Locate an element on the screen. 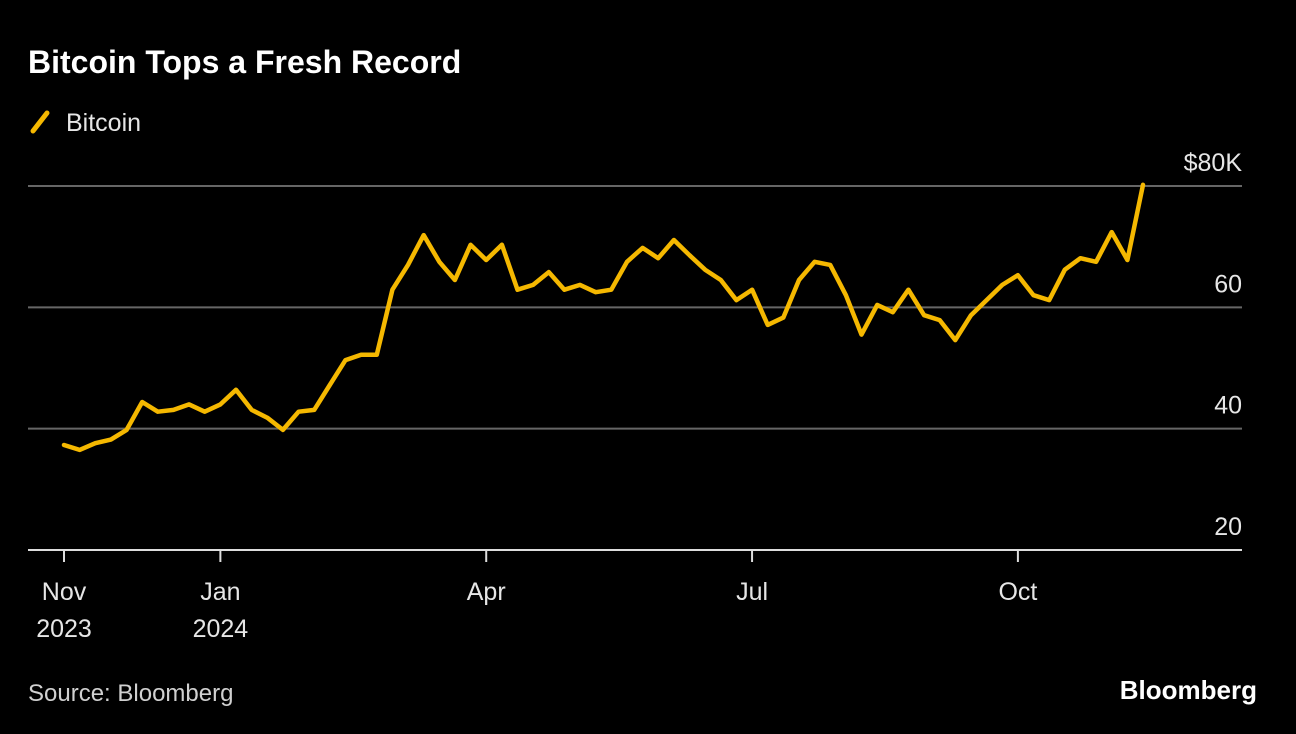 The width and height of the screenshot is (1296, 734). x-tick-label: Apr is located at coordinates (486, 592).